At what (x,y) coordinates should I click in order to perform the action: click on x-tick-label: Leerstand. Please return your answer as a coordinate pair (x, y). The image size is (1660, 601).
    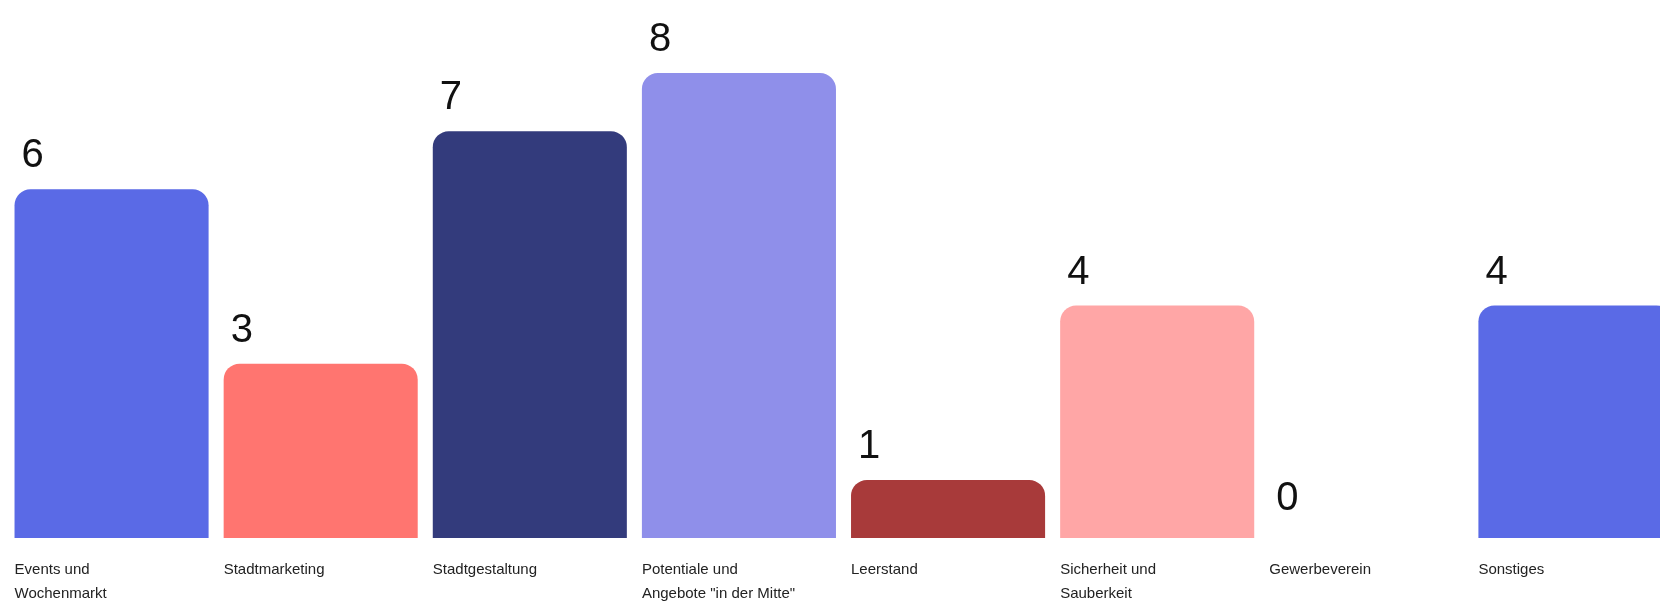
    Looking at the image, I should click on (884, 569).